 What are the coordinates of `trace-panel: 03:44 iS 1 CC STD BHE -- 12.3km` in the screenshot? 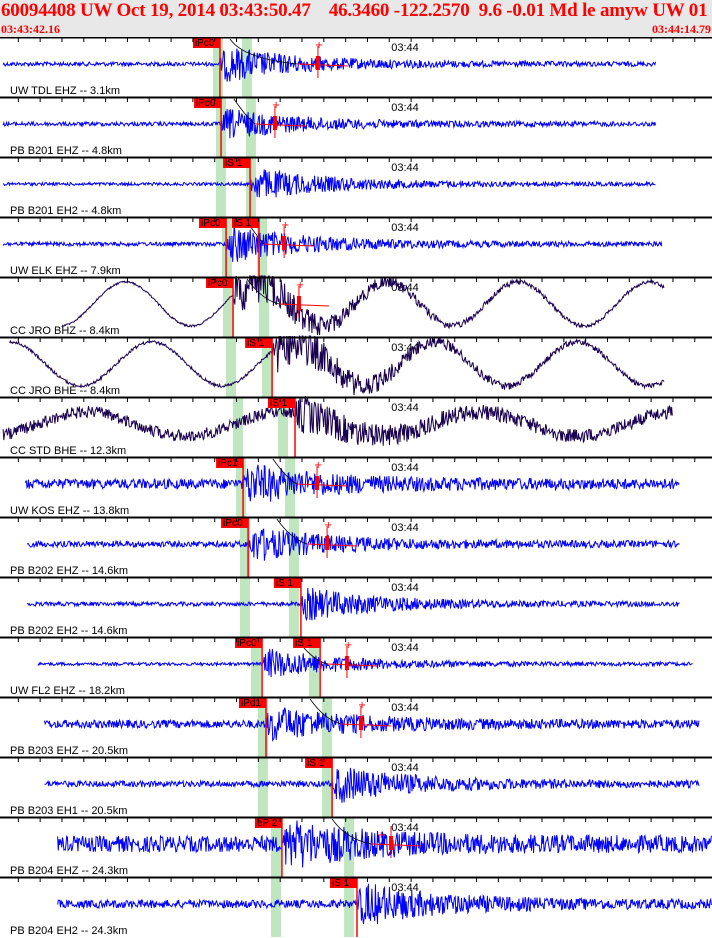 It's located at (356, 426).